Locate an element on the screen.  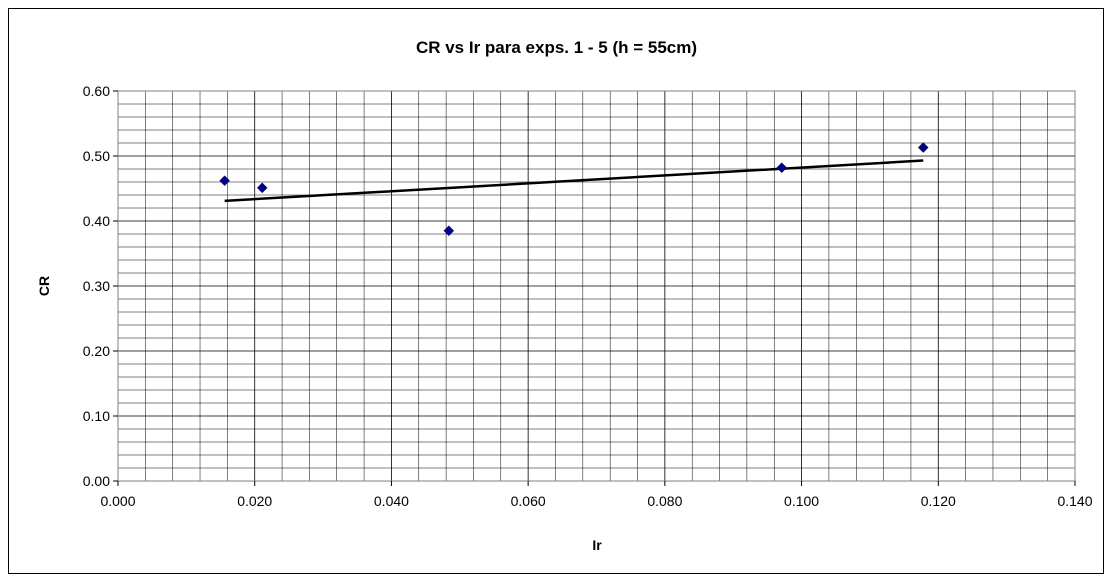
y-tick-label: 0.50 is located at coordinates (96, 156).